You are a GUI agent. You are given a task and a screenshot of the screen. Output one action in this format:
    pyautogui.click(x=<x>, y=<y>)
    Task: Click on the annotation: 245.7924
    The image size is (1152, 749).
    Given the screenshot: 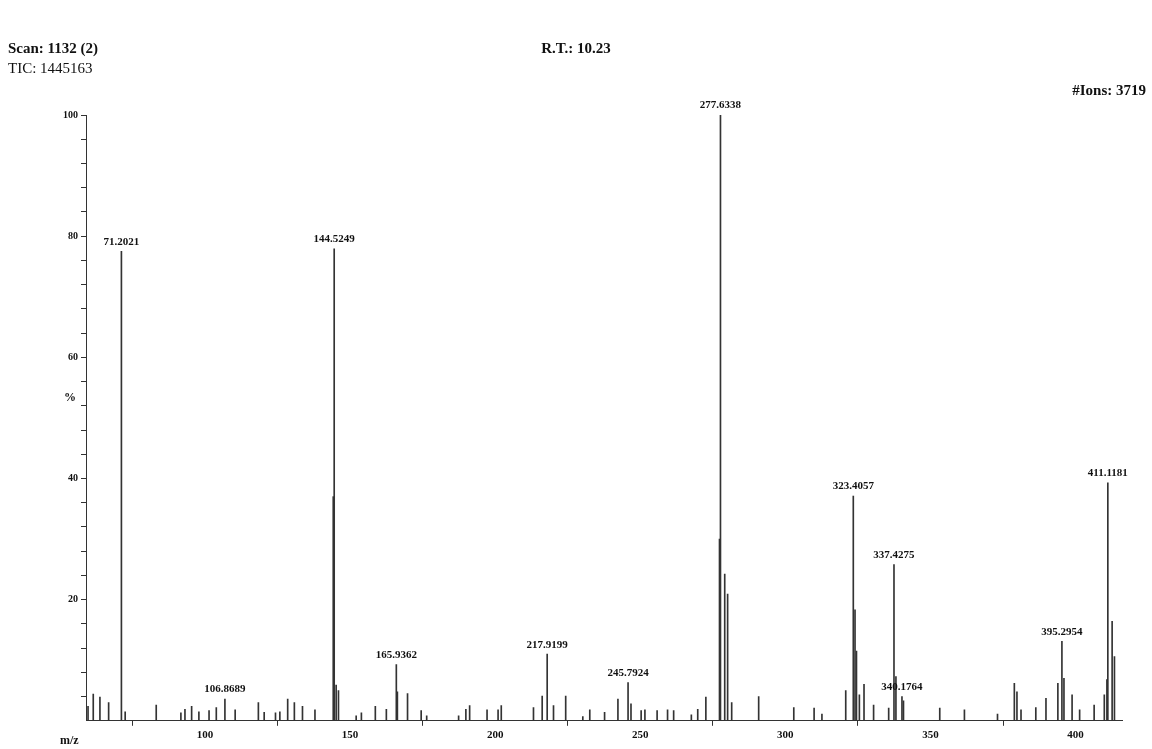 What is the action you would take?
    pyautogui.click(x=628, y=671)
    